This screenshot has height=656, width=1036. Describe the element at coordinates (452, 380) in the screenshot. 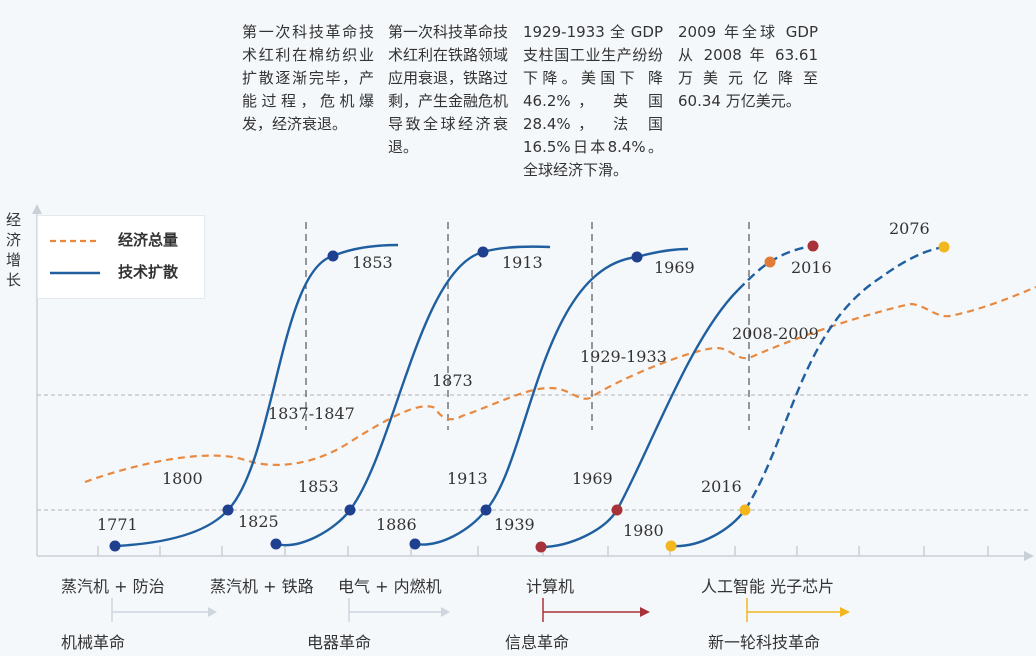

I see `crisis-label-2: 1873` at that location.